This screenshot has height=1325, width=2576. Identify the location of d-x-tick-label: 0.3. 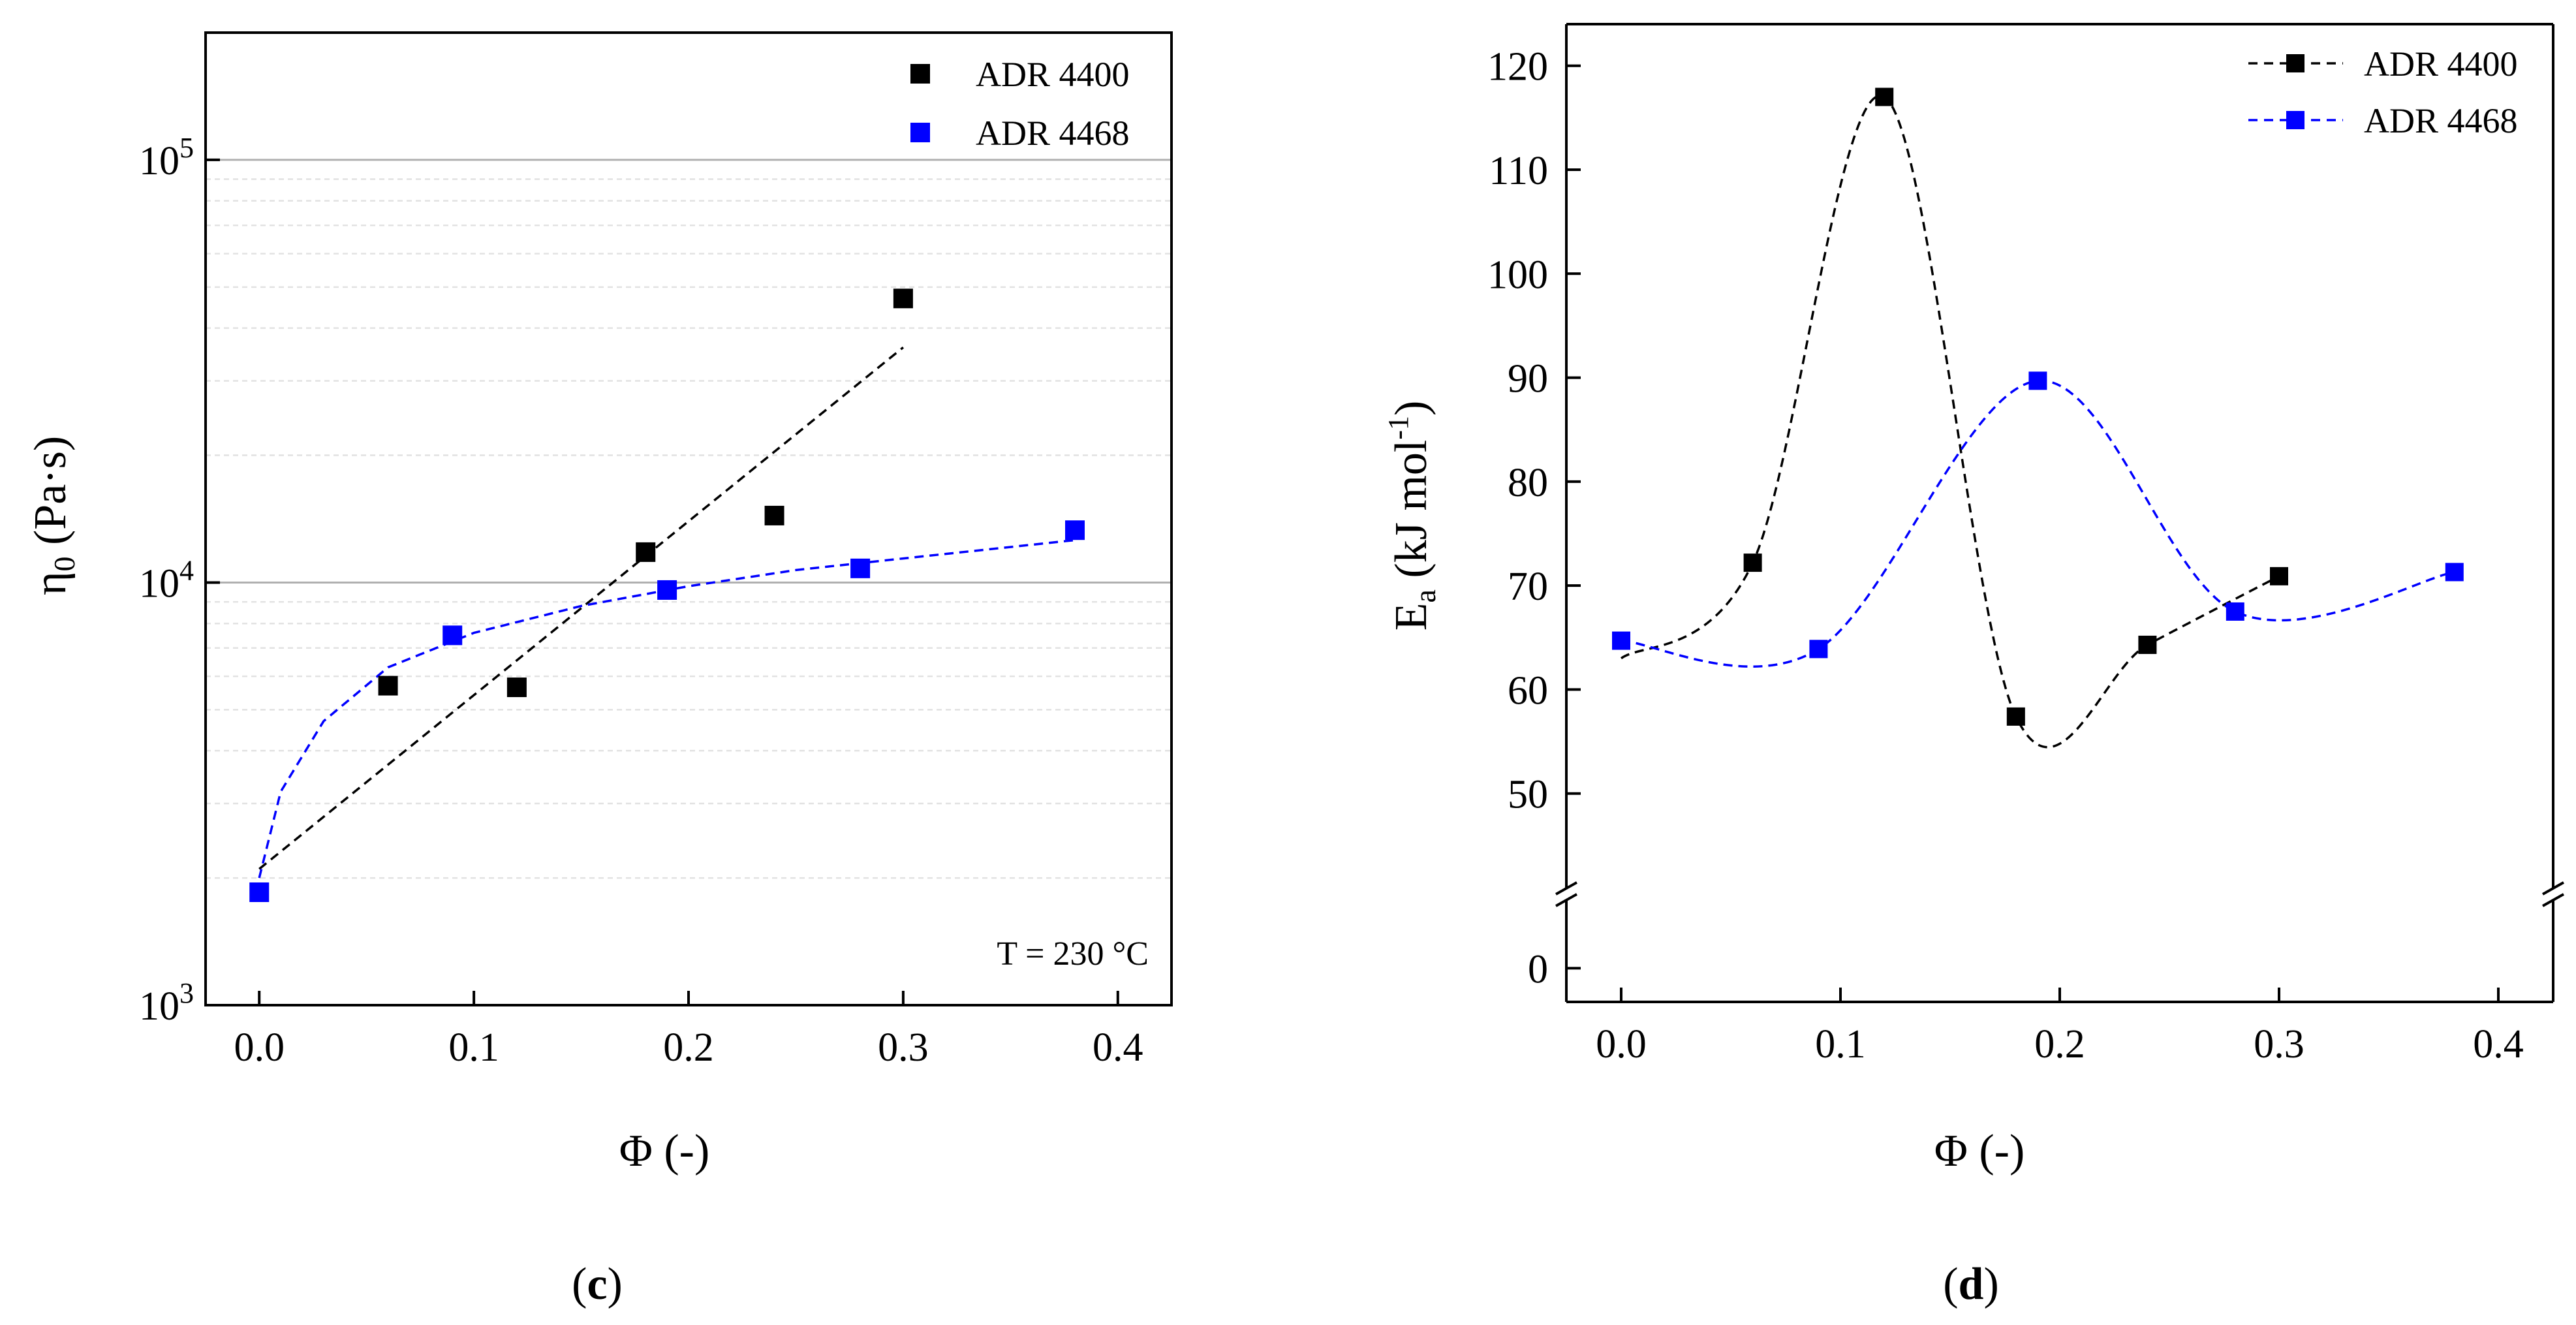
(2279, 1045).